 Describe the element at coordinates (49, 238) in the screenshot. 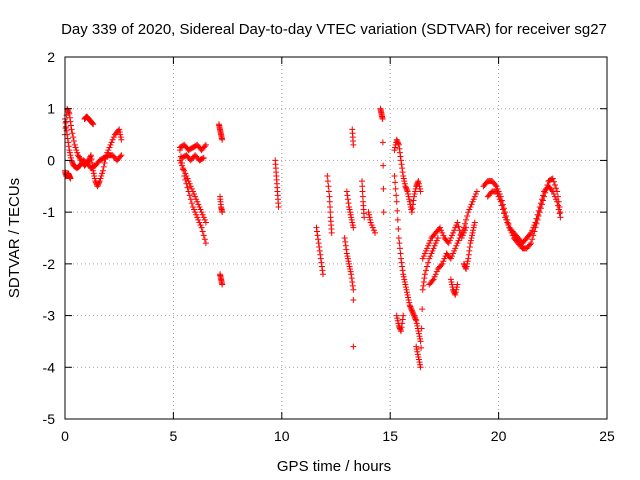

I see `y-tick-labels: -5 -4 -3 -2 -1 0 1 2` at that location.